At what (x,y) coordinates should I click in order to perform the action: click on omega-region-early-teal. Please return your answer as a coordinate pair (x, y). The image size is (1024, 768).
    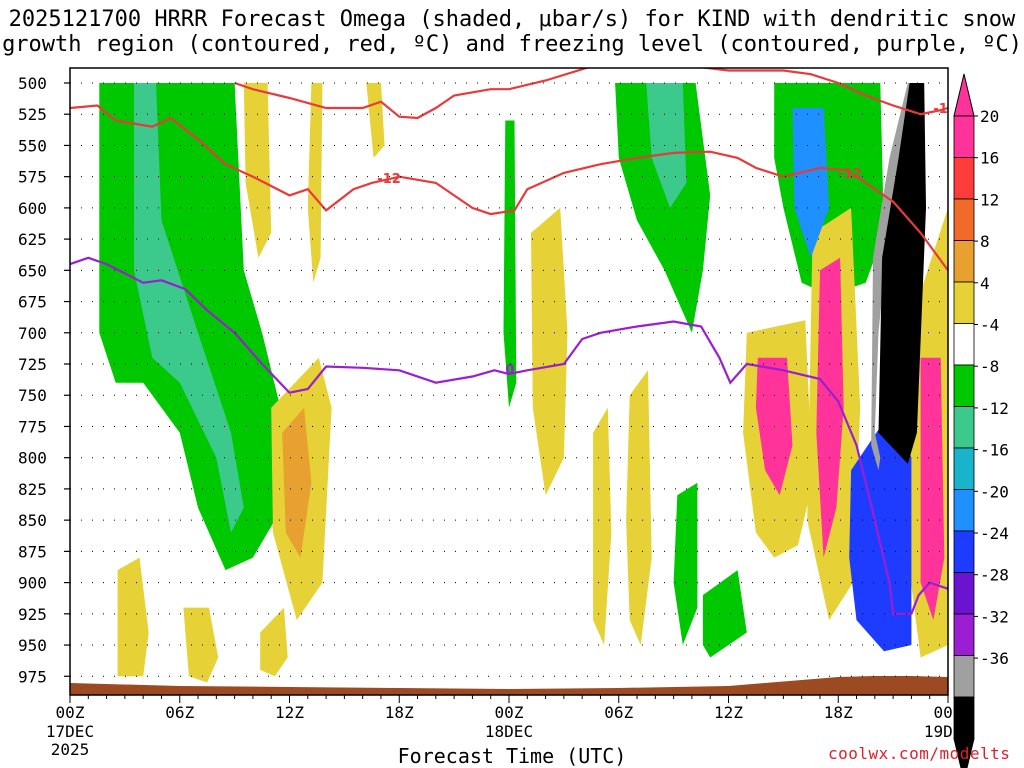
    Looking at the image, I should click on (189, 308).